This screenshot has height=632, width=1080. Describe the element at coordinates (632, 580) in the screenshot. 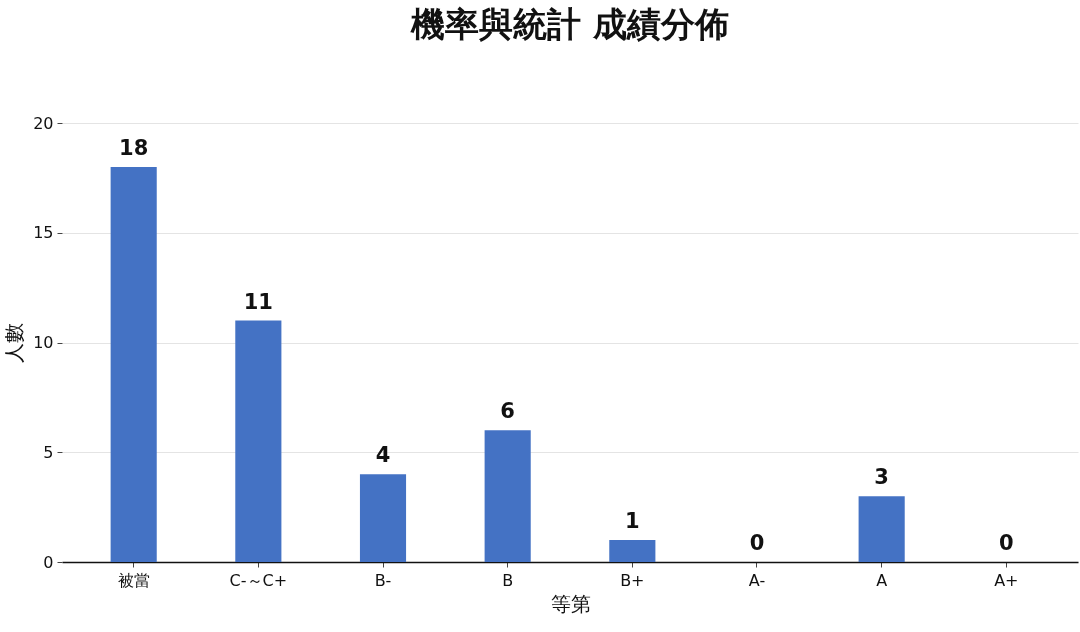

I see `x-tick-label: B+` at that location.